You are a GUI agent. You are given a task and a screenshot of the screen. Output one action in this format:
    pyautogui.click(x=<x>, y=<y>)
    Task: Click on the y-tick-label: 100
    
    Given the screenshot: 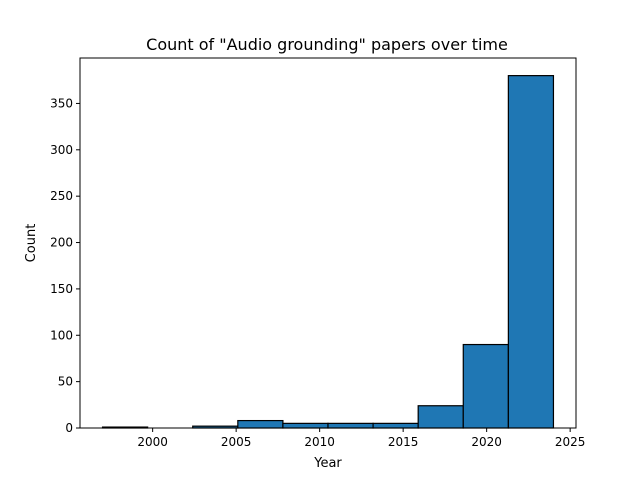 What is the action you would take?
    pyautogui.click(x=61, y=335)
    